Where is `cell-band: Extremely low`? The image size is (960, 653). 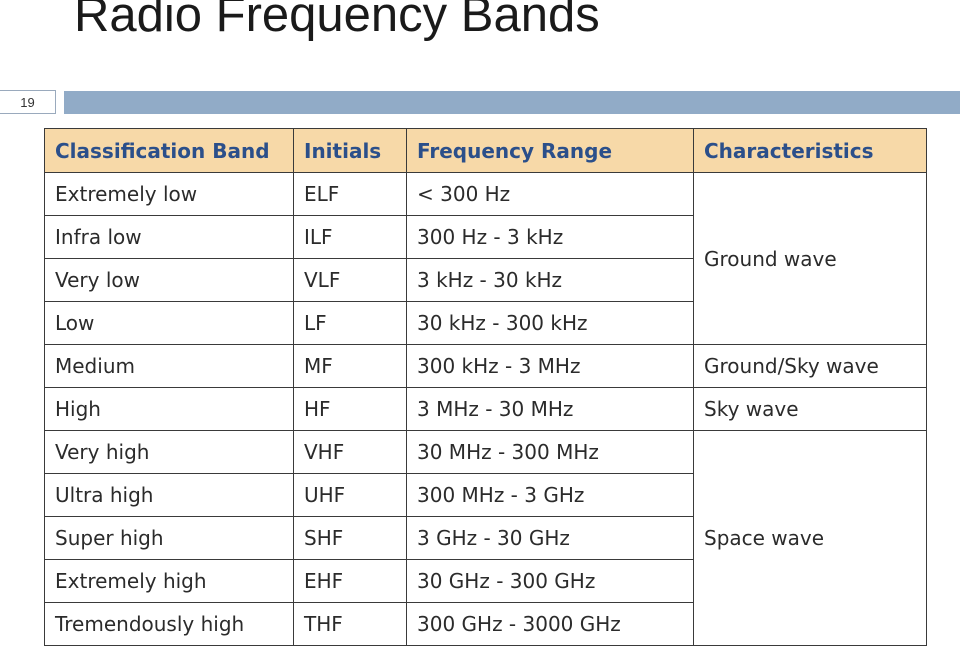 cell-band: Extremely low is located at coordinates (169, 194).